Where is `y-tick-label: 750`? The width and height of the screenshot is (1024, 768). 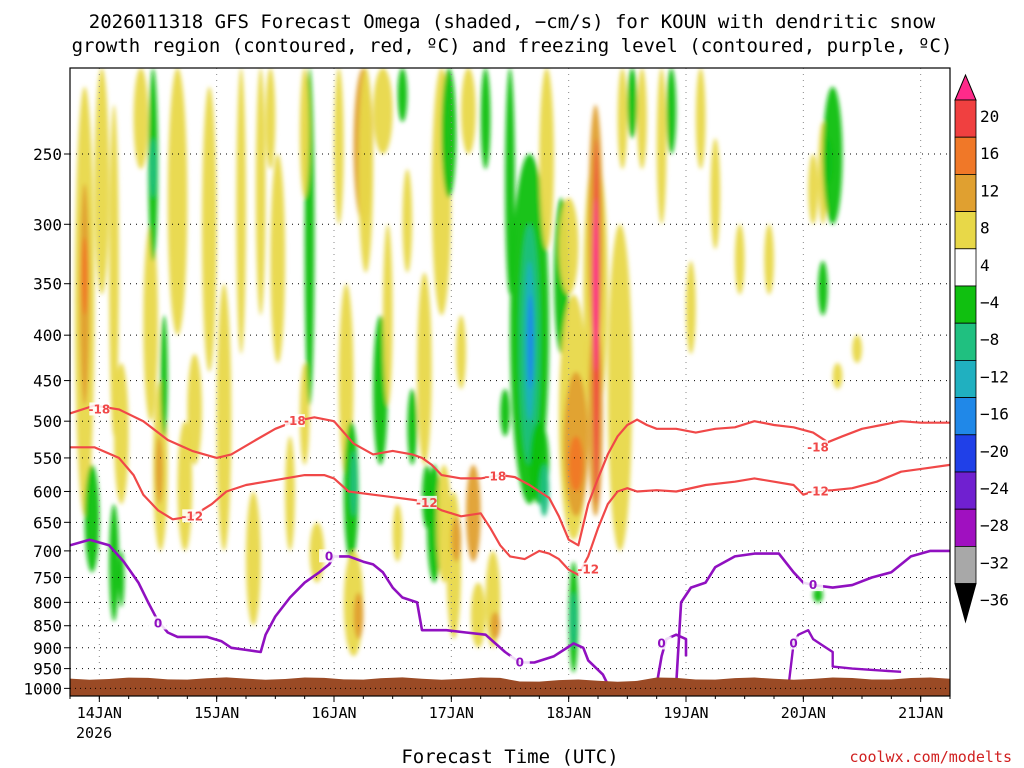 y-tick-label: 750 is located at coordinates (47, 577).